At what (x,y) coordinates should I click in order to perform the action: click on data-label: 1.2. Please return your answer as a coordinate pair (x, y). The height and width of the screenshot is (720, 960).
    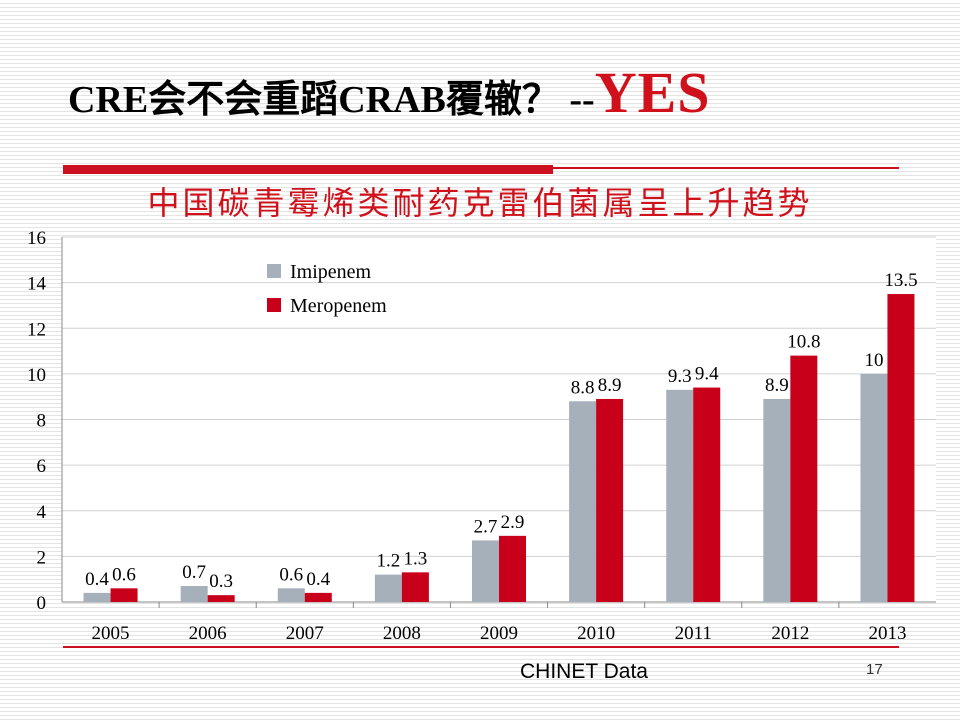
    Looking at the image, I should click on (389, 561).